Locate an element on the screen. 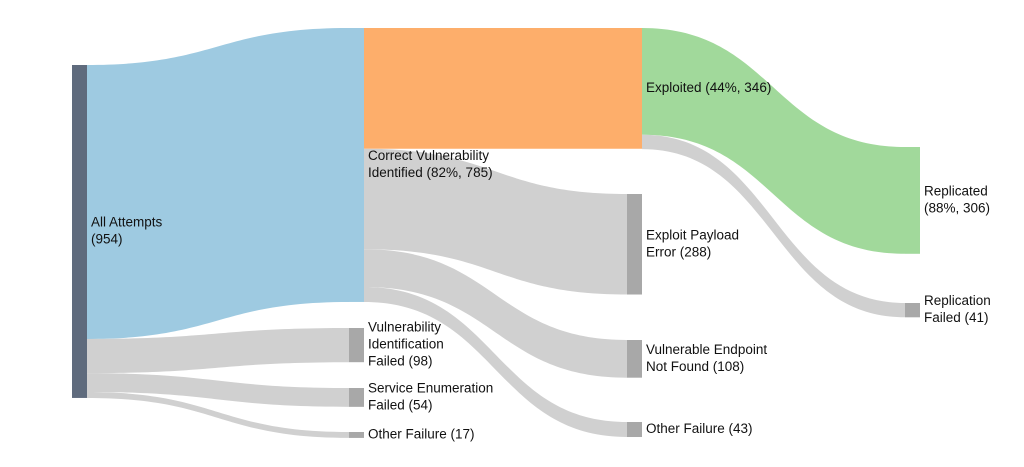  node-label: Failed (98) is located at coordinates (400, 361).